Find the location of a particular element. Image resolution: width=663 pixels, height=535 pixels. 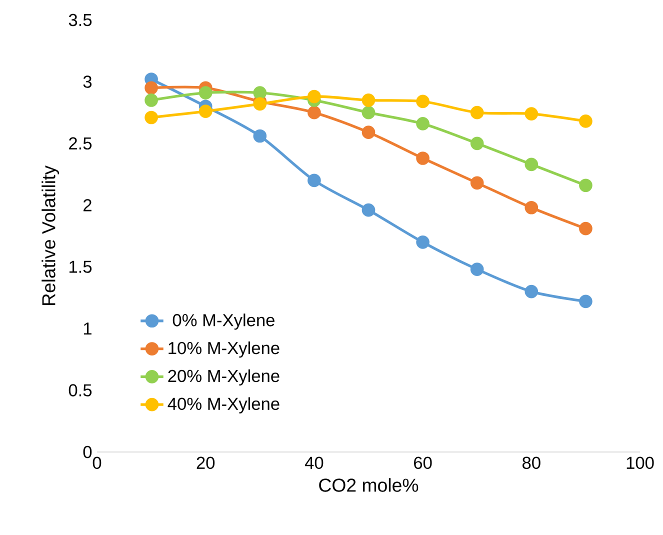

y-tick-label: 1.5 is located at coordinates (81, 266).